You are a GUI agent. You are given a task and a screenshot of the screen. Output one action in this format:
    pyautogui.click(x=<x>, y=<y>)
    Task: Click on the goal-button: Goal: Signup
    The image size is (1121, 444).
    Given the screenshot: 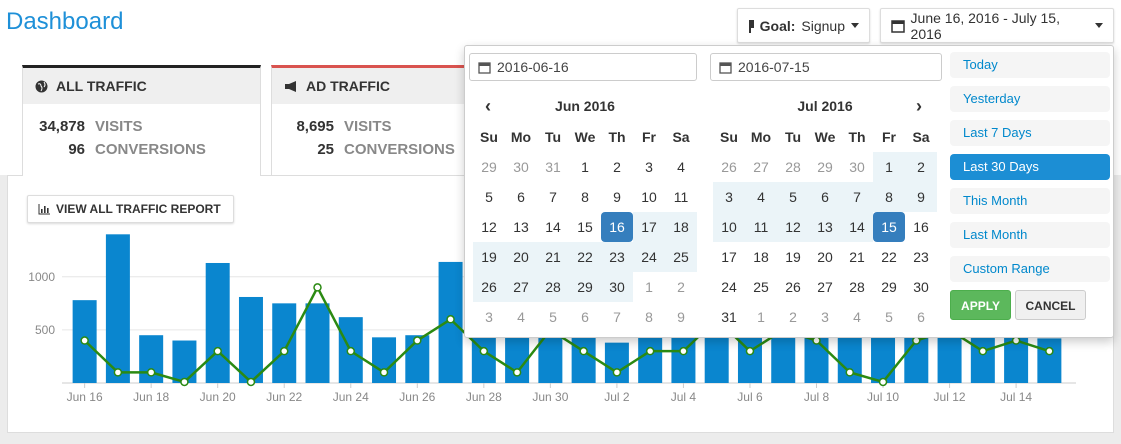 What is the action you would take?
    pyautogui.click(x=803, y=25)
    